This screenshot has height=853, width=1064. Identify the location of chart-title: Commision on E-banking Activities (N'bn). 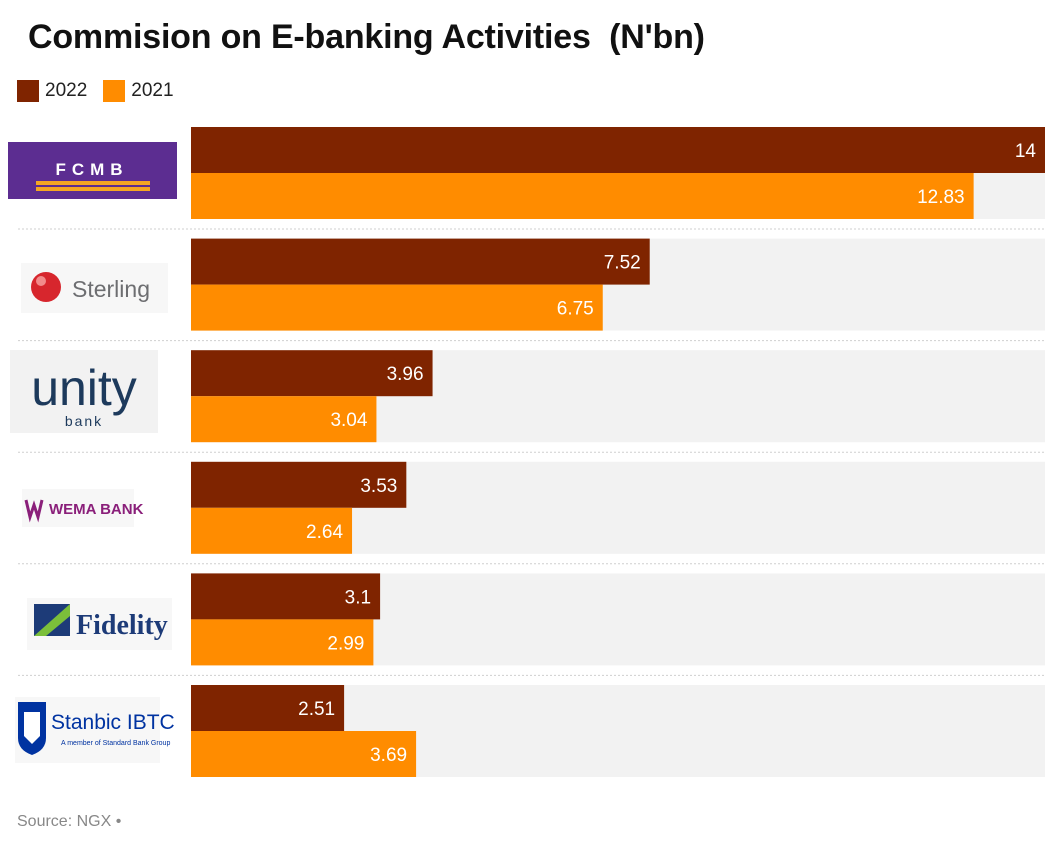
(366, 37).